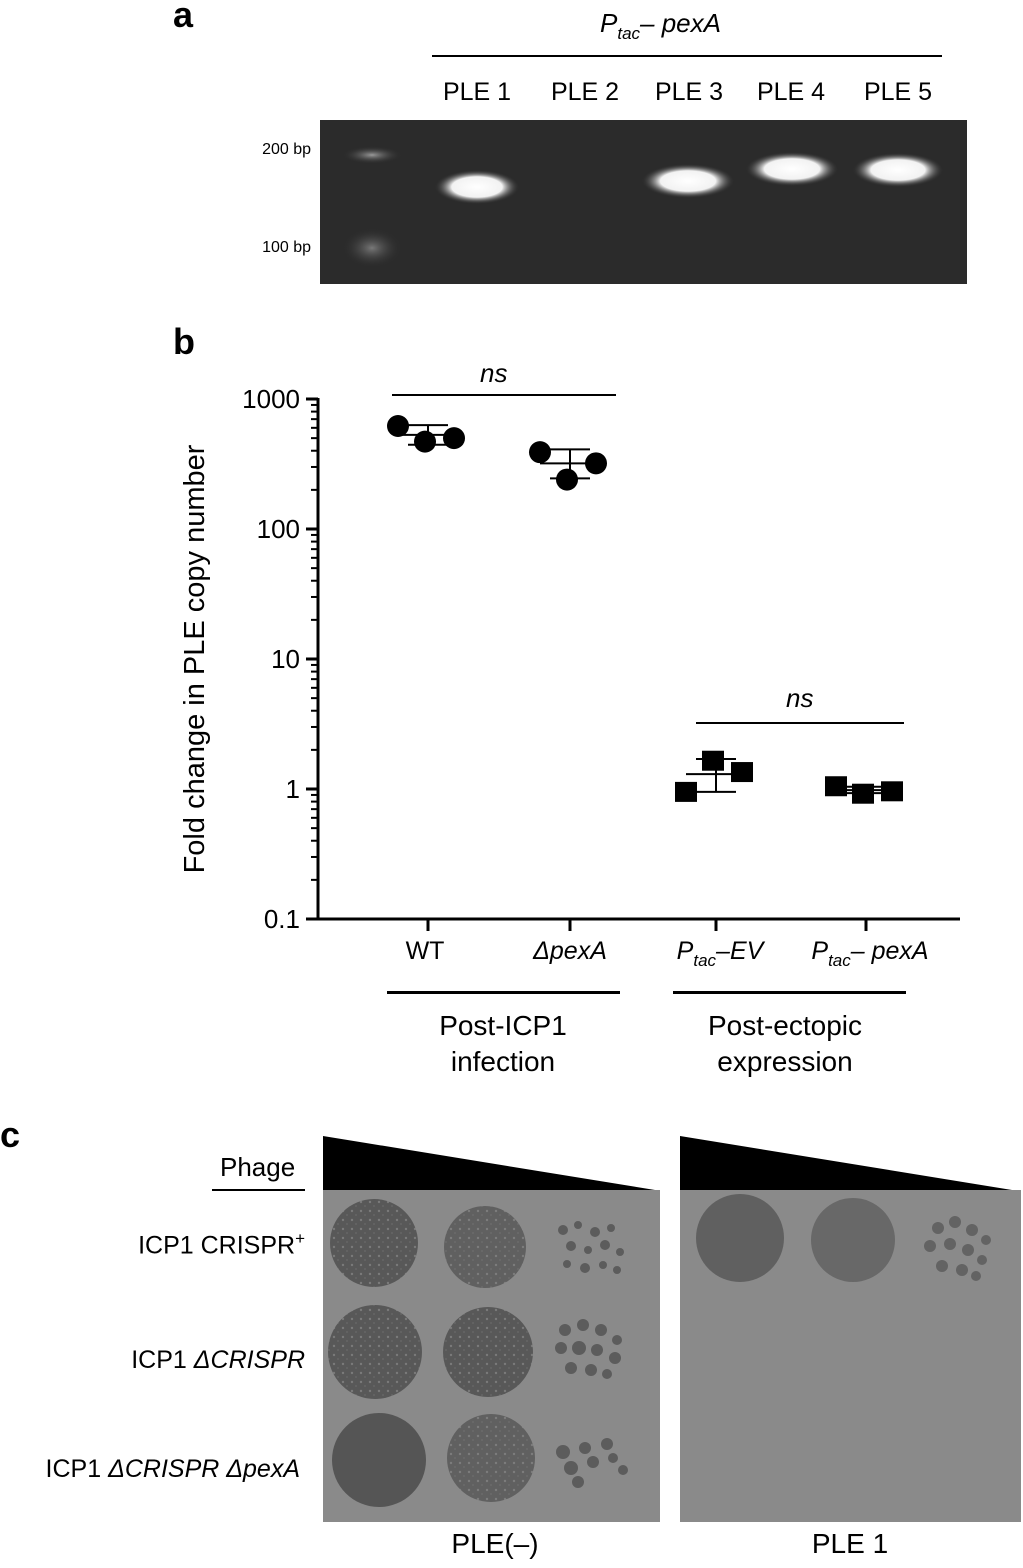 This screenshot has height=1568, width=1023. I want to click on plaques-r2-c3, so click(588, 1349).